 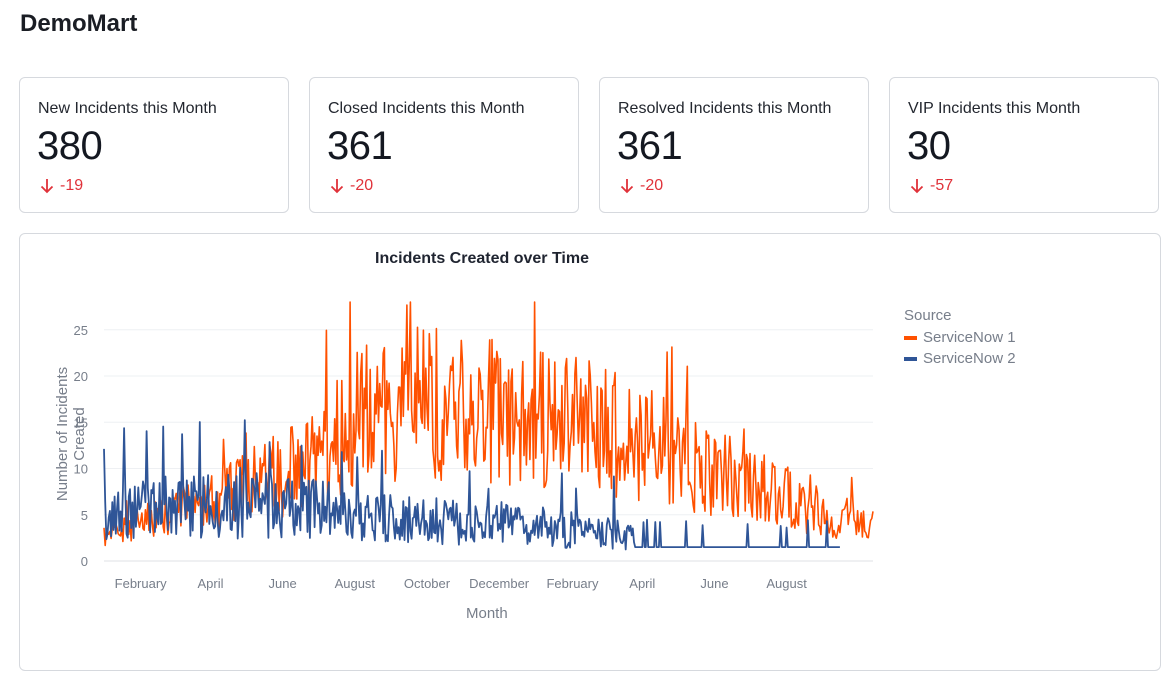 What do you see at coordinates (81, 422) in the screenshot?
I see `y-tick-label: 15` at bounding box center [81, 422].